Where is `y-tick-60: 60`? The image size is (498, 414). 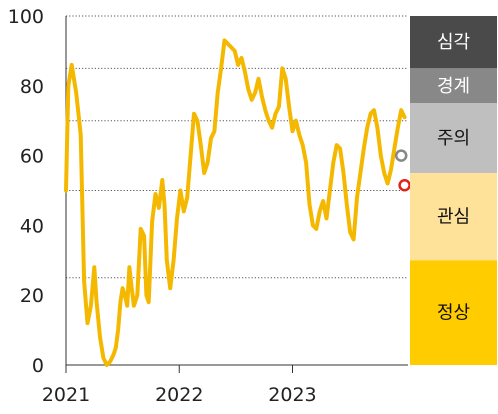
y-tick-60: 60 is located at coordinates (32, 157).